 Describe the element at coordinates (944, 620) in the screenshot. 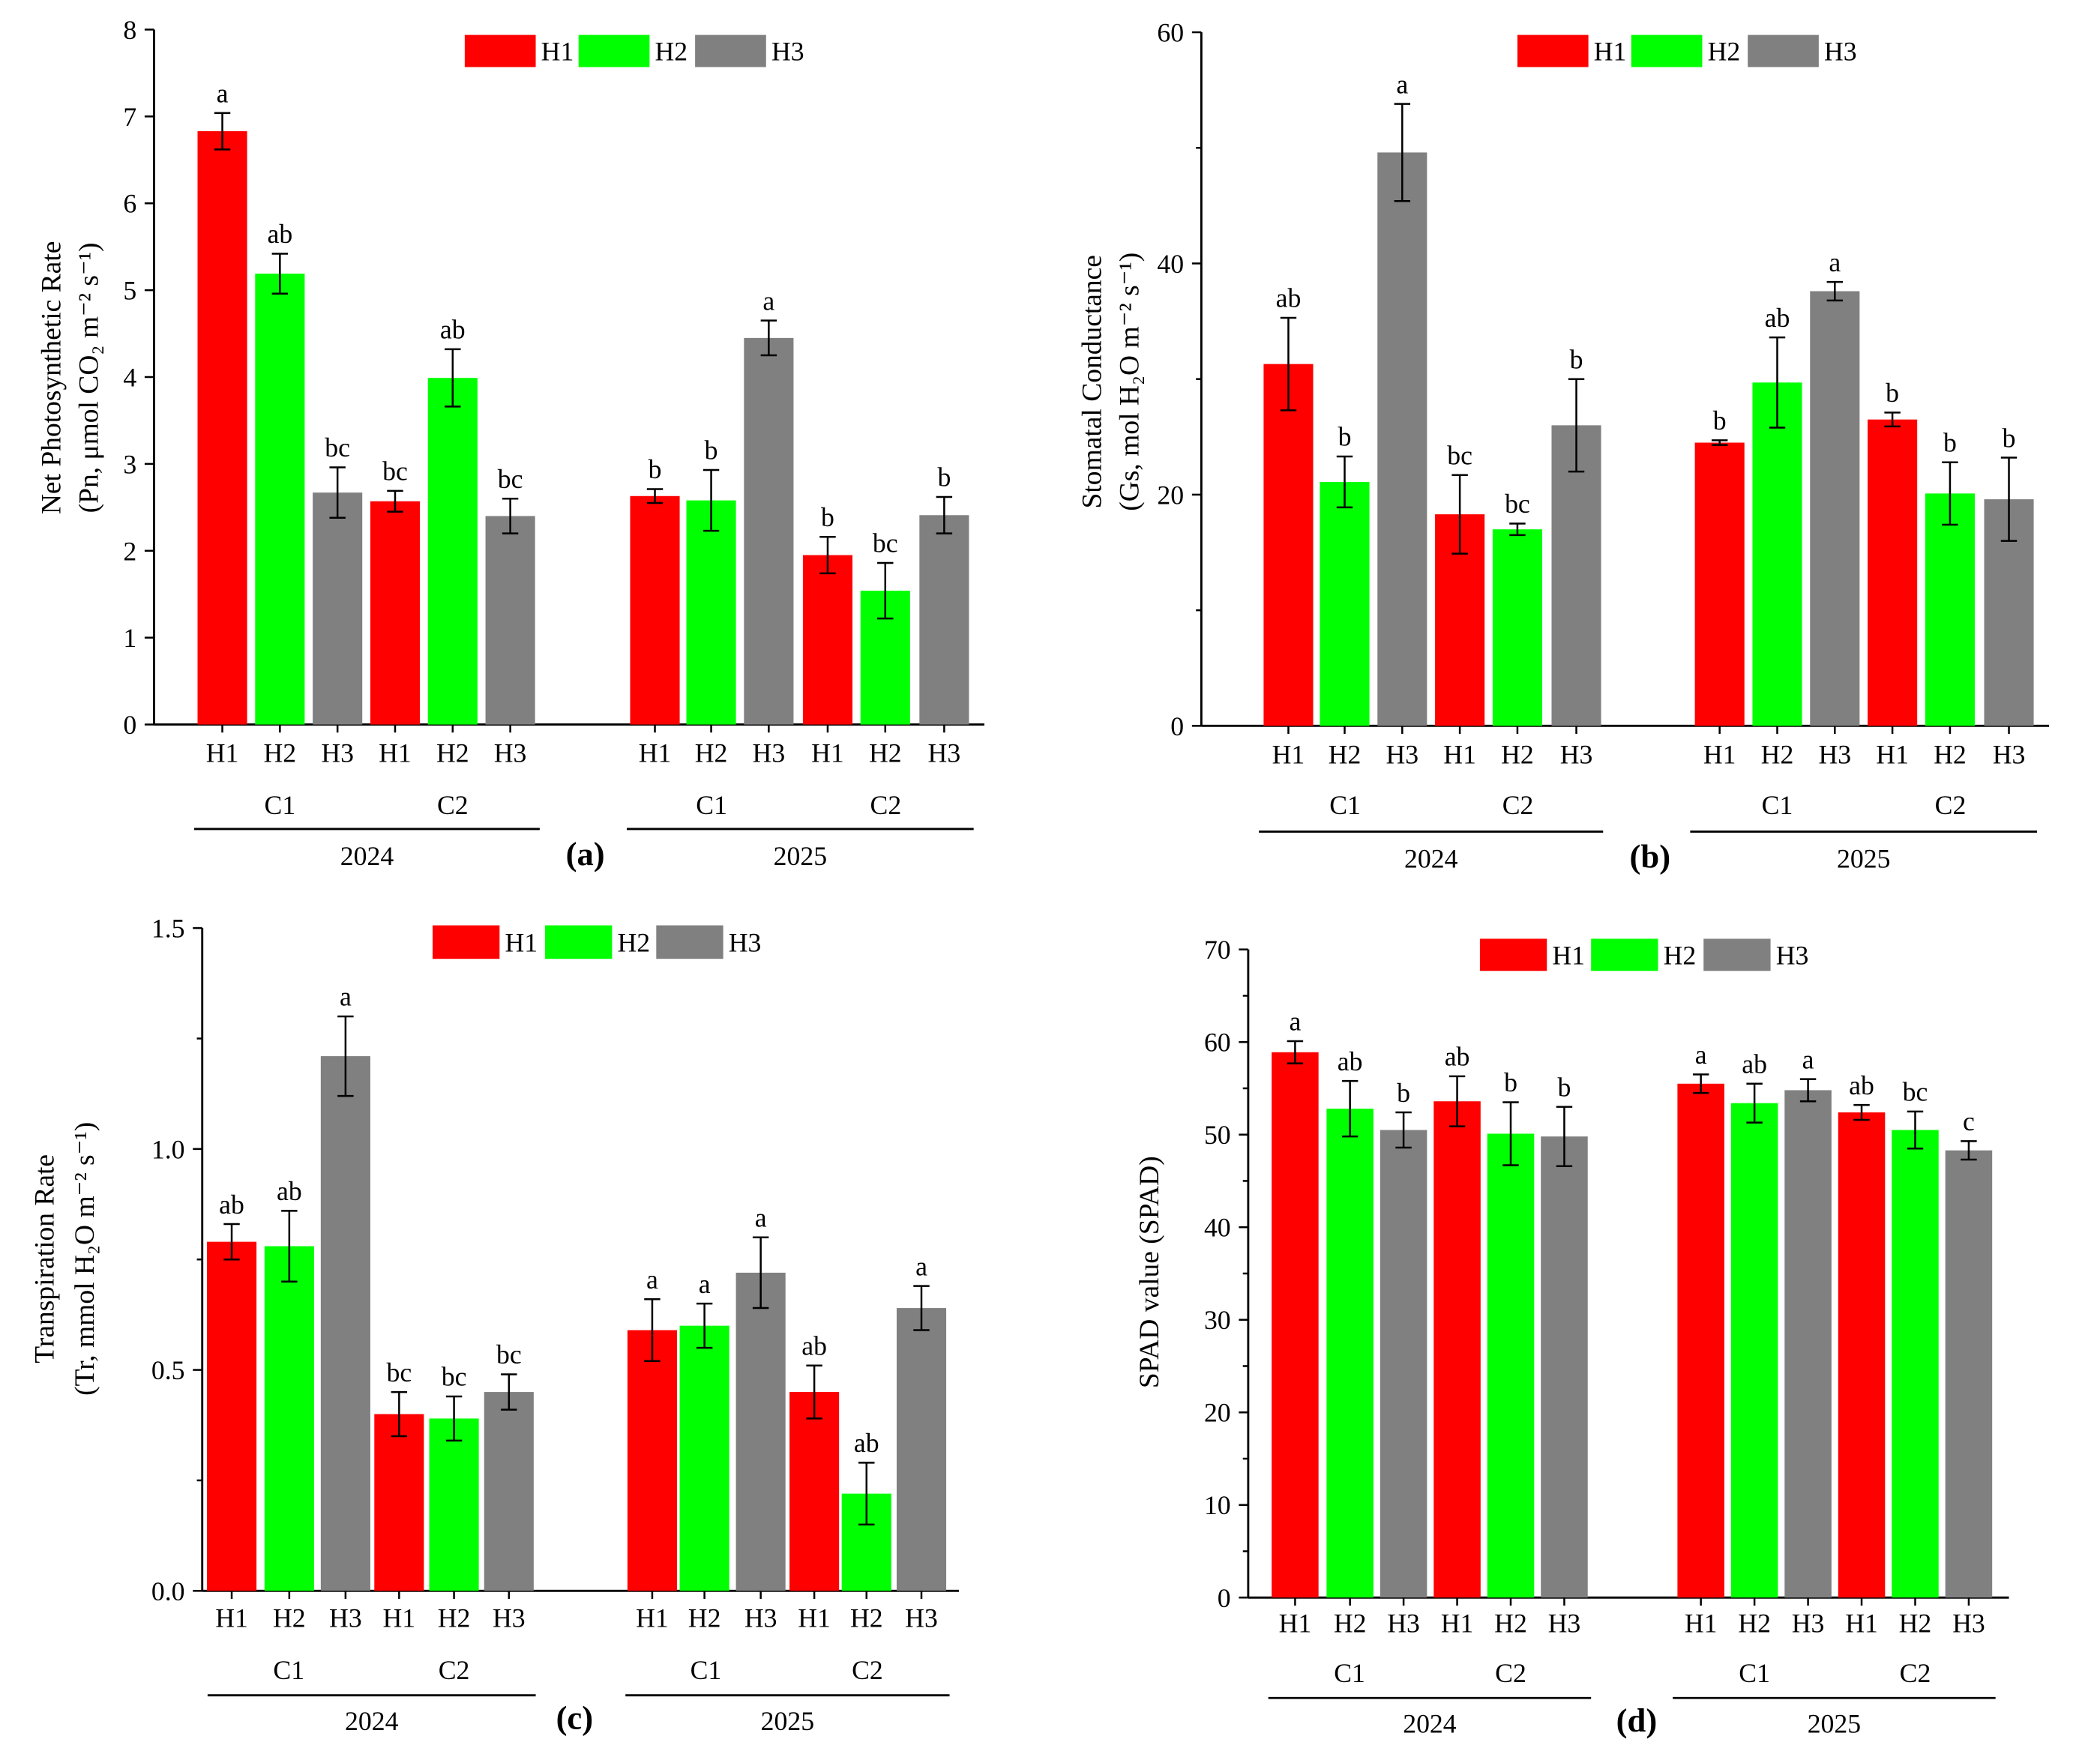

I see `bar-2025-c2-h3` at that location.